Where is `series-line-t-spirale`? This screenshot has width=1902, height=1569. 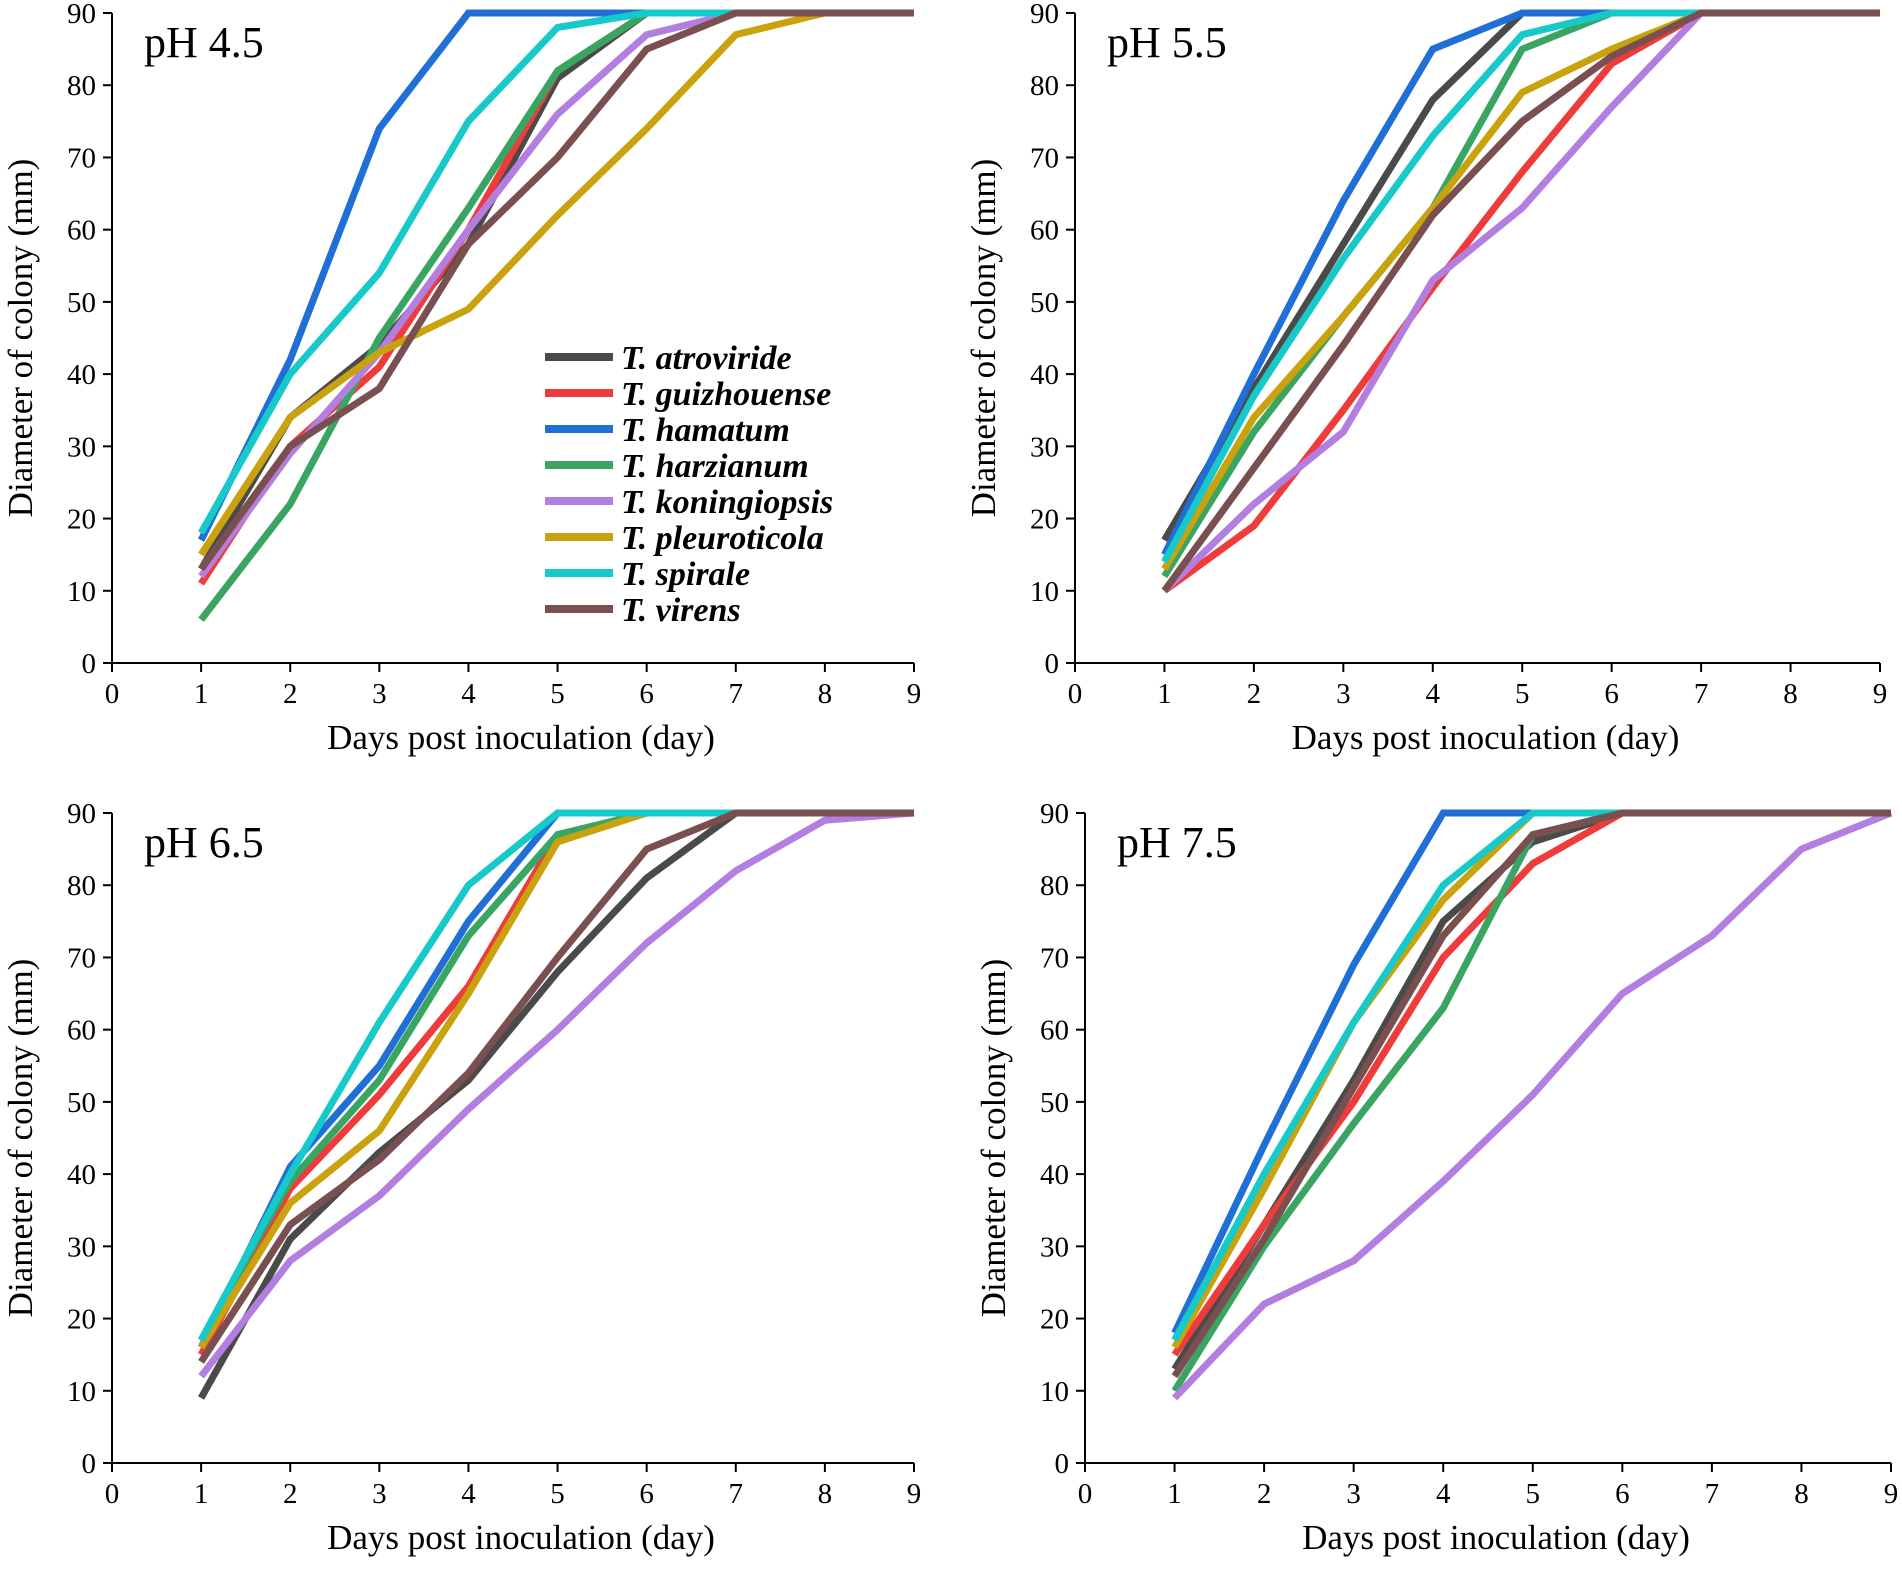
series-line-t-spirale is located at coordinates (1531, 1075).